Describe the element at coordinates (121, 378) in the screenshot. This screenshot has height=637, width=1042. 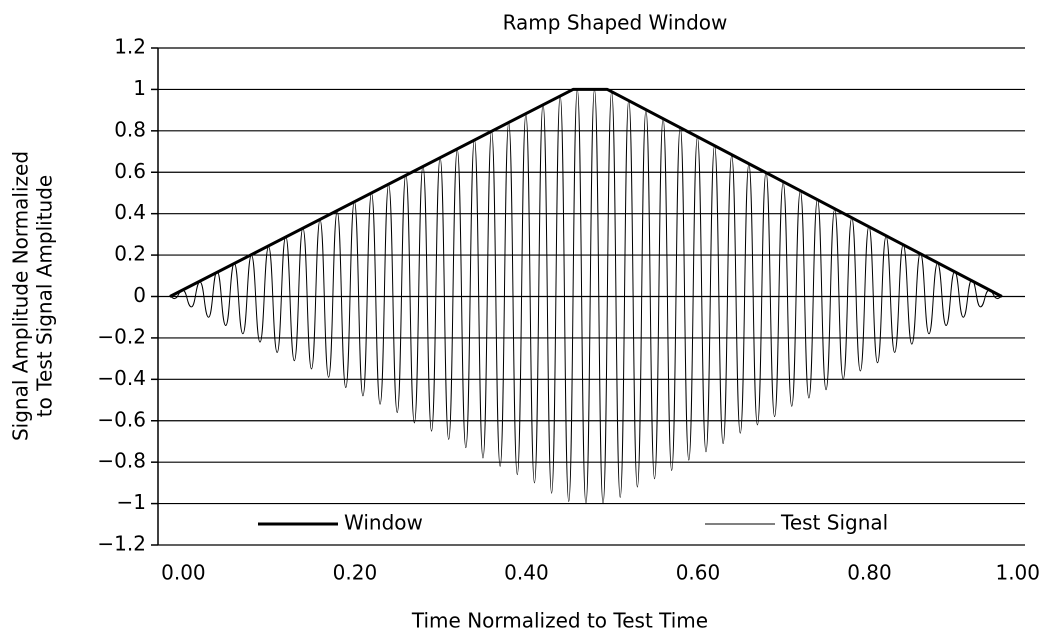
I see `y-tick-label: −0.4` at that location.